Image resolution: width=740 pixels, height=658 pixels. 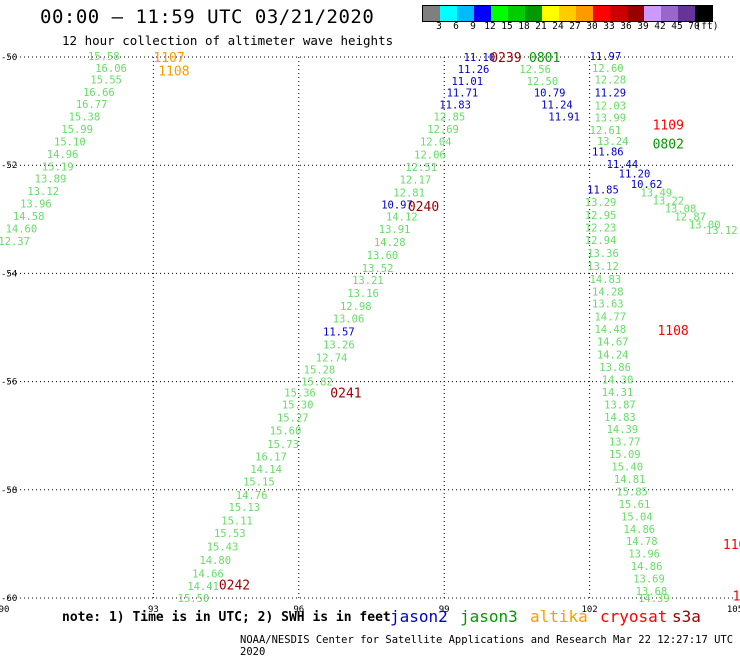 What do you see at coordinates (15, 242) in the screenshot?
I see `swh-point-label: 12.37` at bounding box center [15, 242].